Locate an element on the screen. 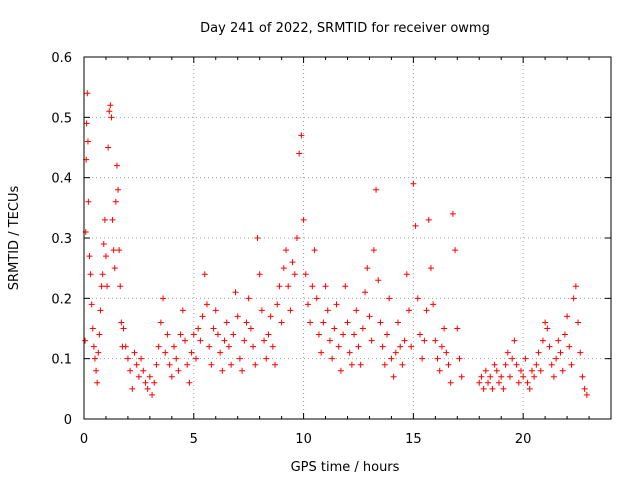  x-axis-label: GPS time / hours is located at coordinates (345, 467).